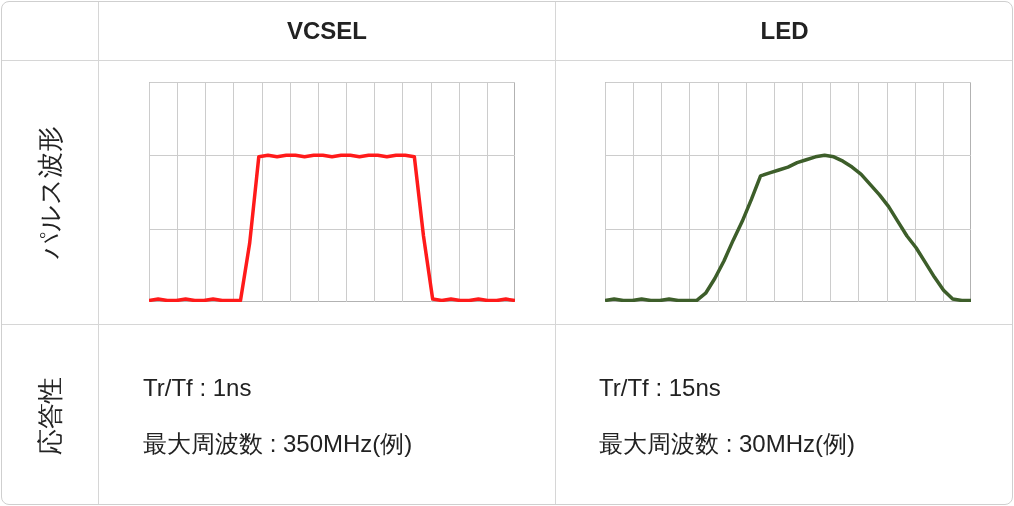  What do you see at coordinates (784, 31) in the screenshot?
I see `chart-title: LED` at bounding box center [784, 31].